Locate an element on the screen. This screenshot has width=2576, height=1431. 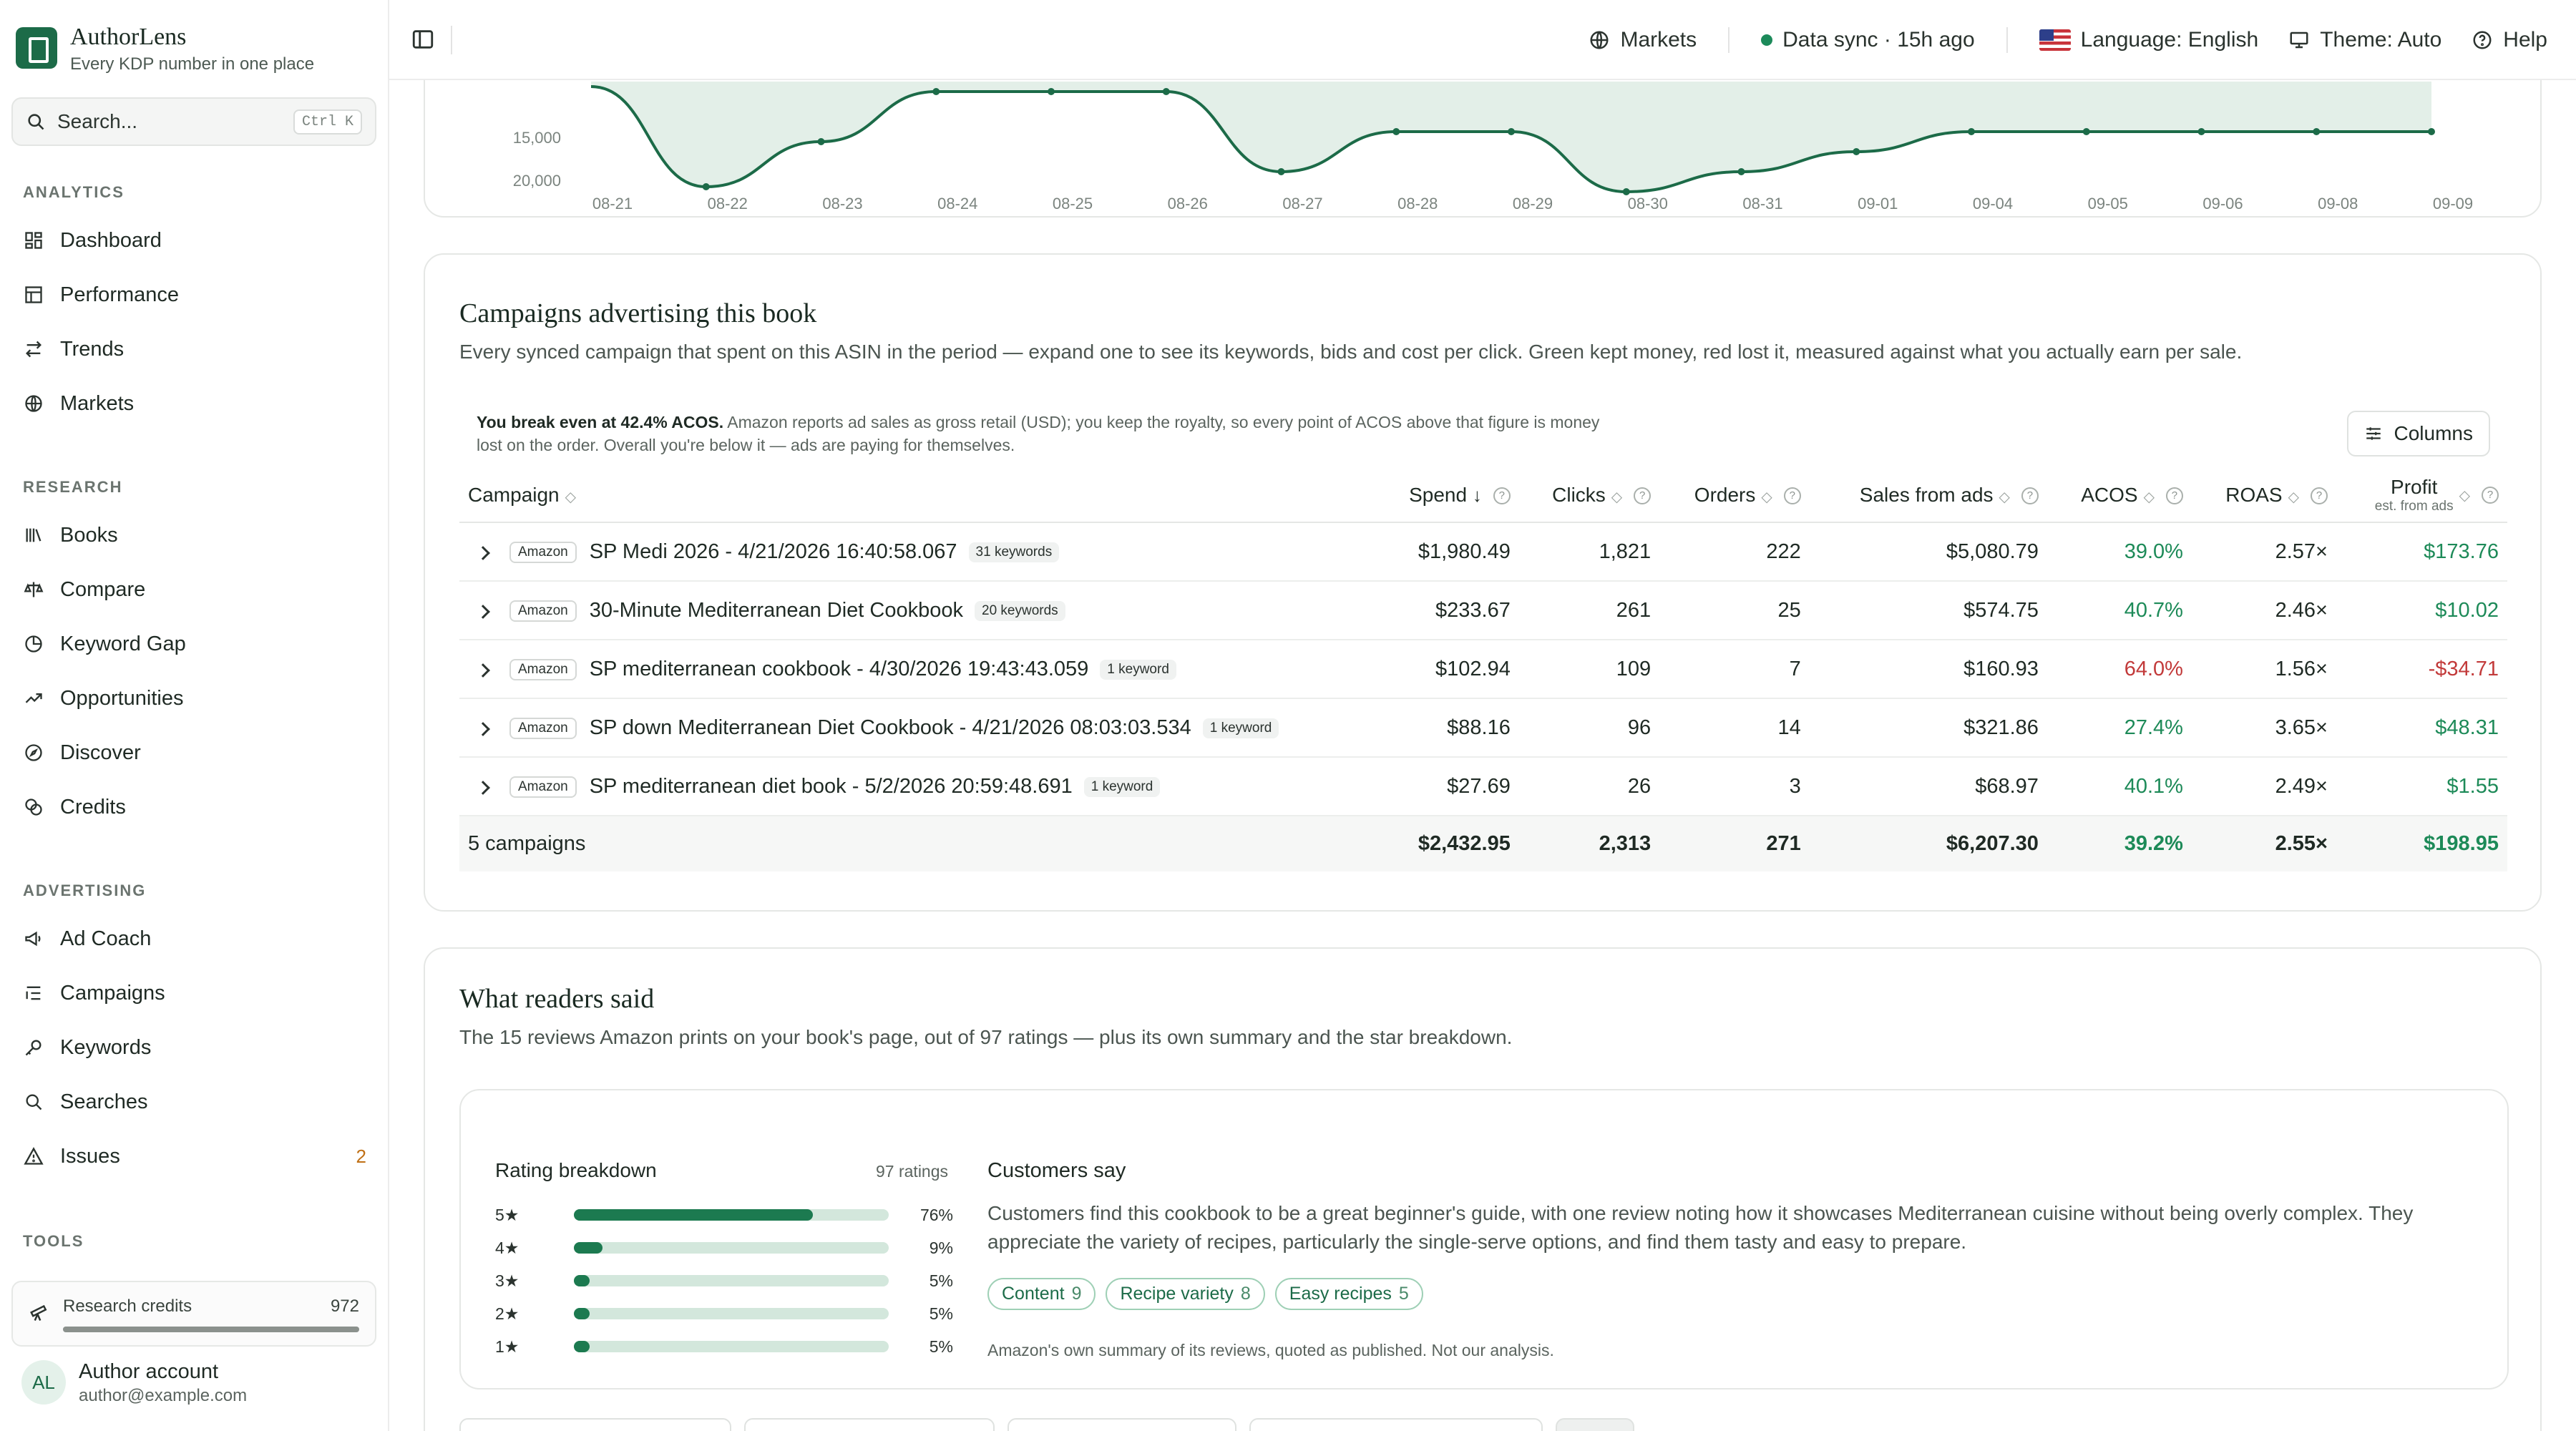
total-sales: $6,207.30 is located at coordinates (1928, 844).